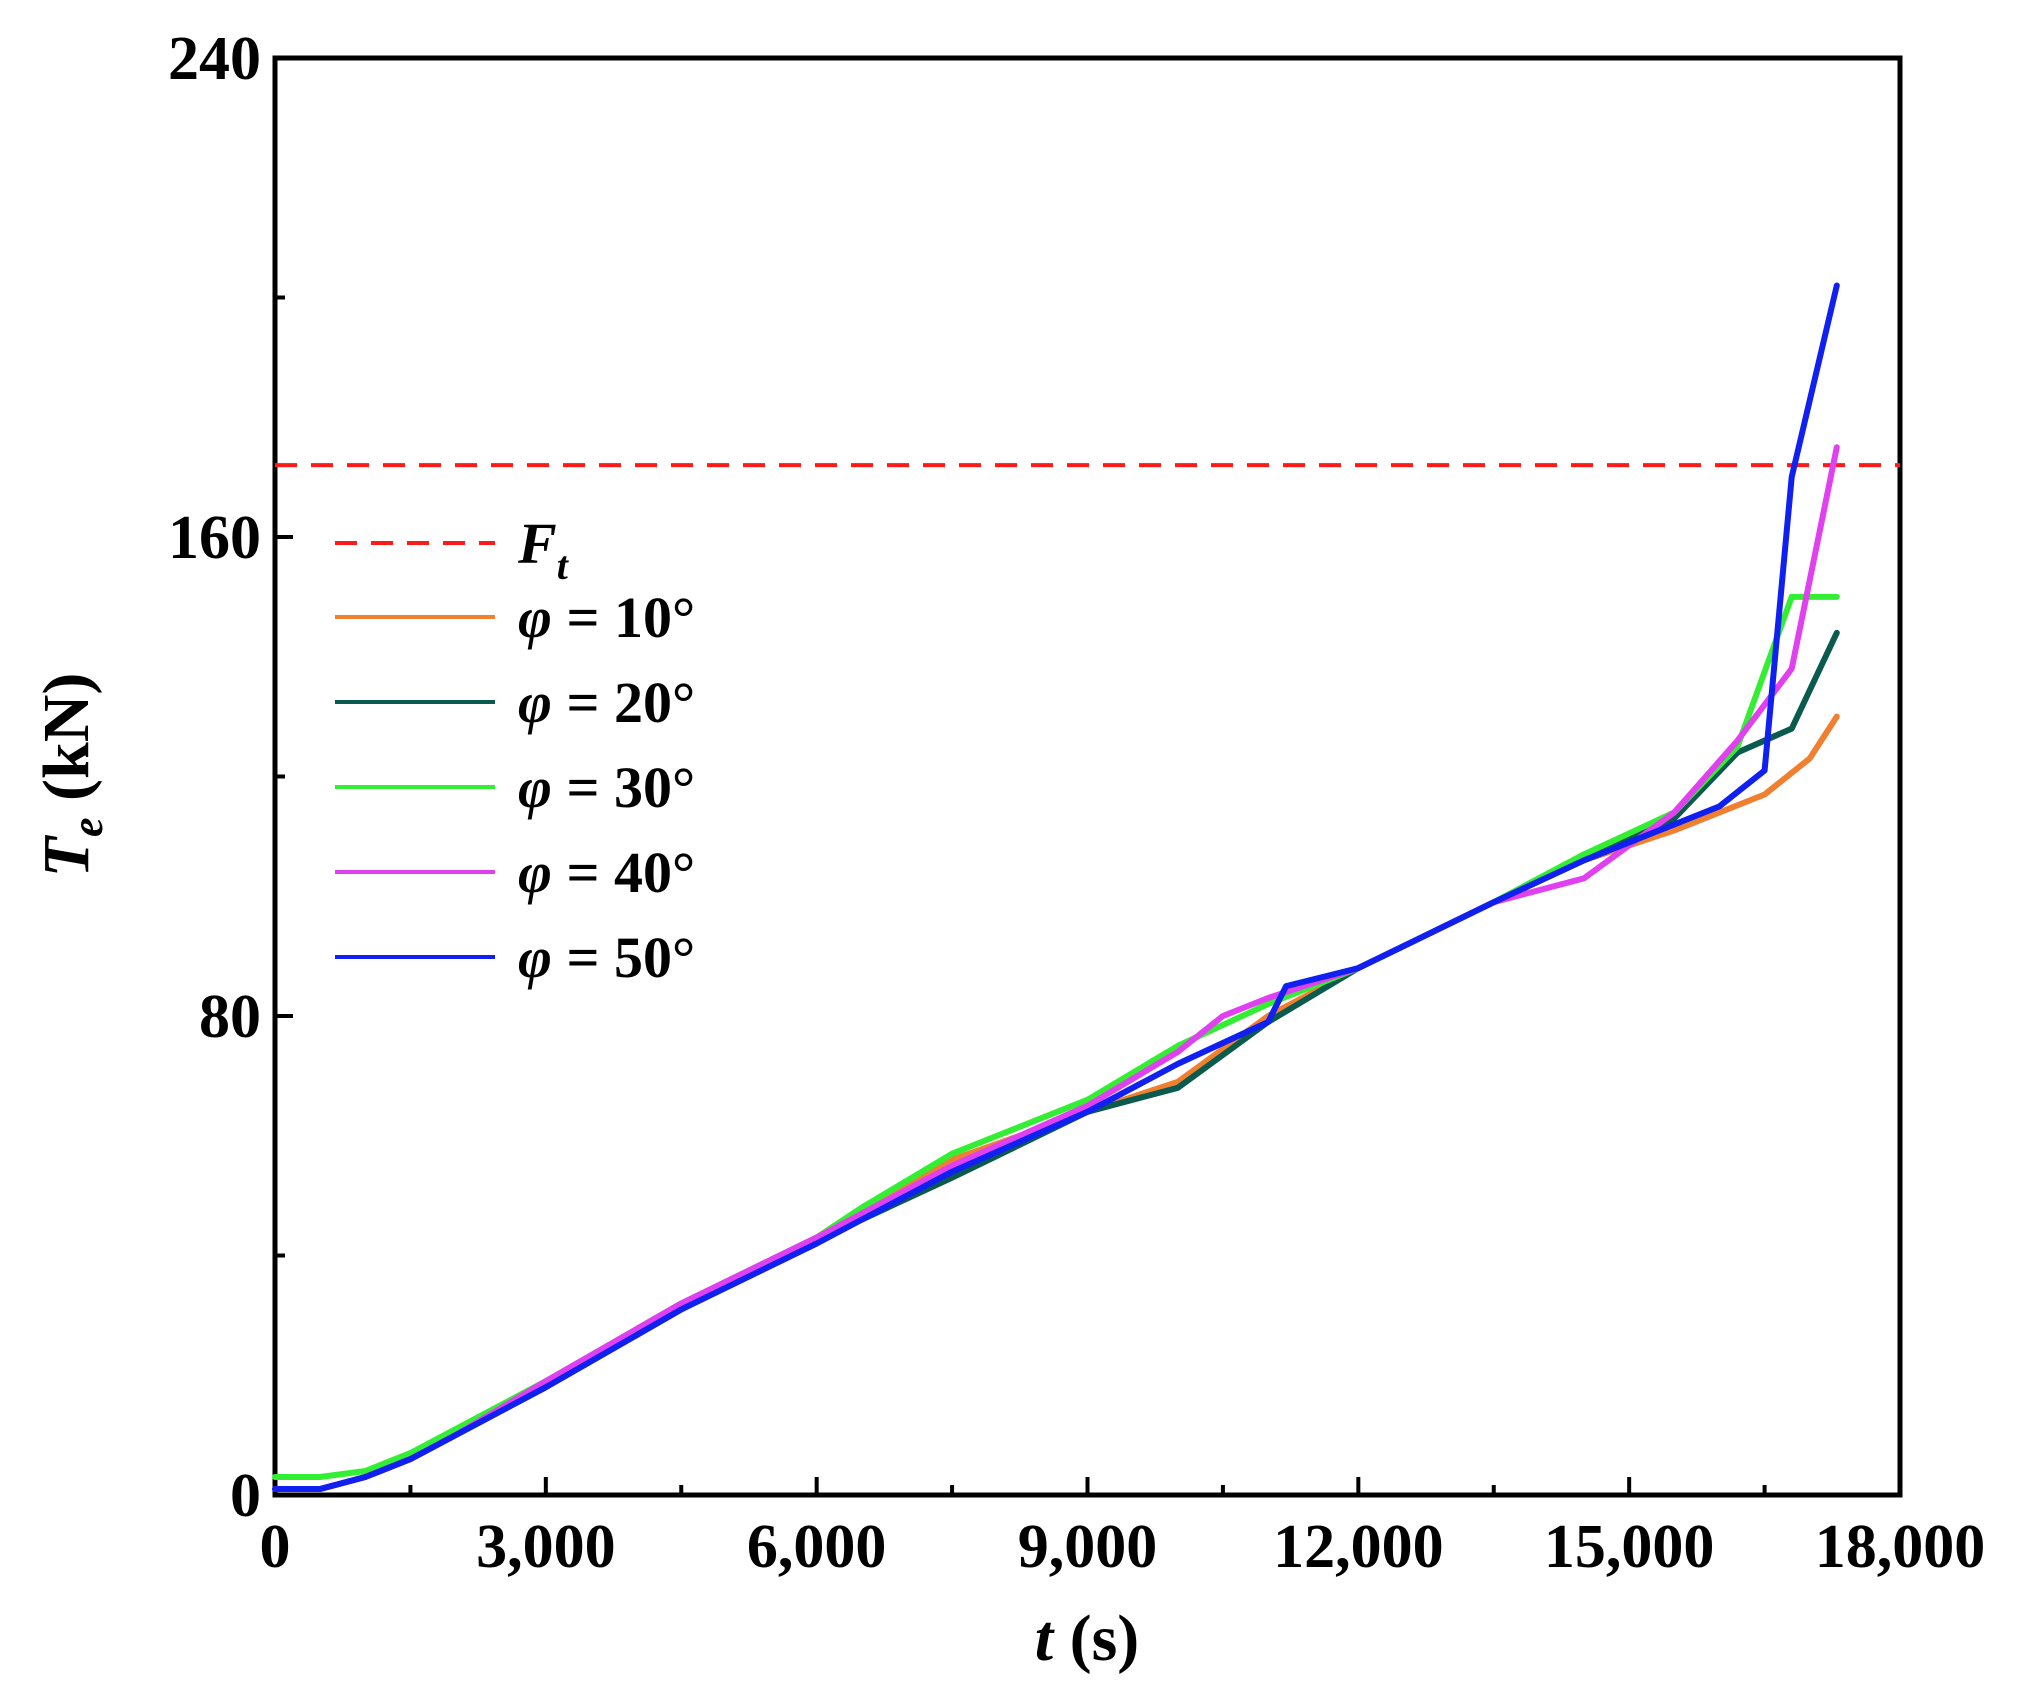 The width and height of the screenshot is (2031, 1697). Describe the element at coordinates (606, 617) in the screenshot. I see `legend-label-1: φ = 10°` at that location.